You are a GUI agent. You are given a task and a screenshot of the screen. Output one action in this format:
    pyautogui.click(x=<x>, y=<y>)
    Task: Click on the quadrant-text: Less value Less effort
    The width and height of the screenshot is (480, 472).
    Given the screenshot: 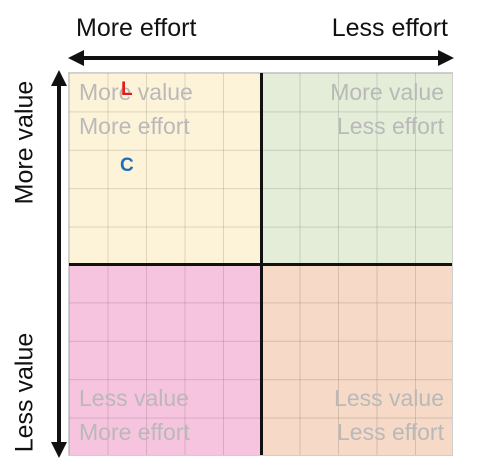 What is the action you would take?
    pyautogui.click(x=389, y=415)
    